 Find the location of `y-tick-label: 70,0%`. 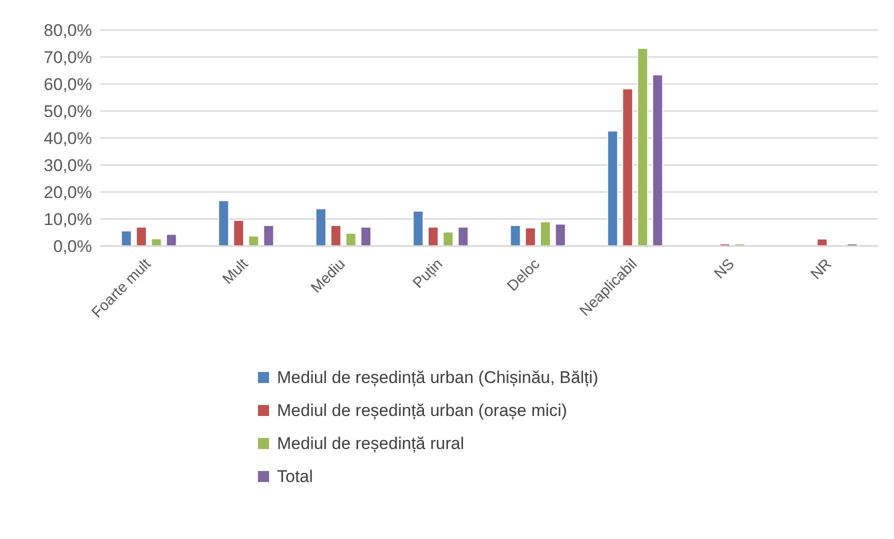

y-tick-label: 70,0% is located at coordinates (68, 58).